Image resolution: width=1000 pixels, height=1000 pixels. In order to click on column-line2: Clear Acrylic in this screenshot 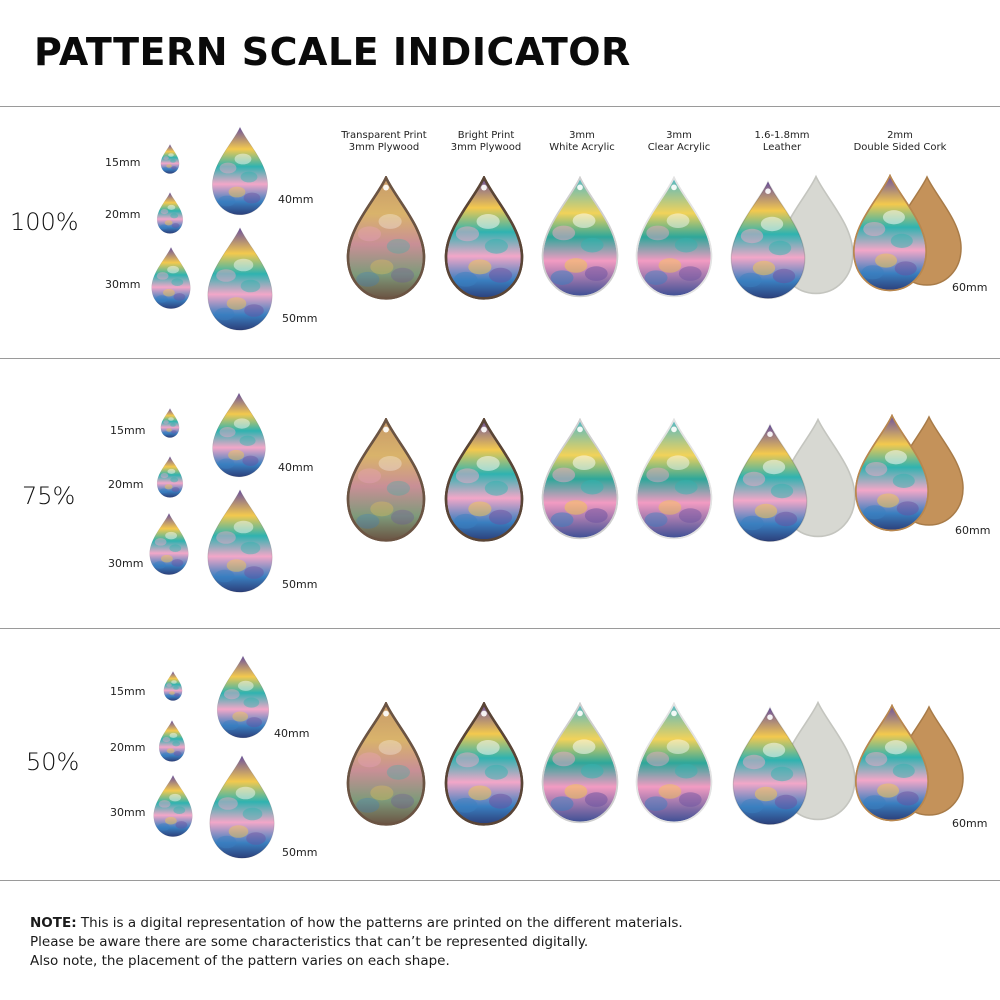, I will do `click(679, 147)`.